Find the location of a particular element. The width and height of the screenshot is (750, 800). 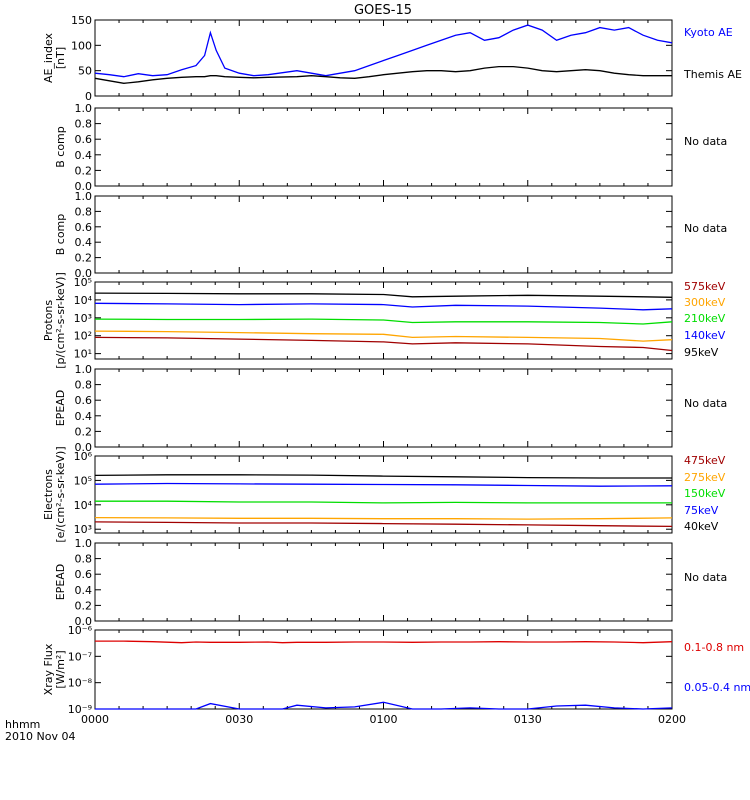

legend-entry: 150keV is located at coordinates (705, 493).